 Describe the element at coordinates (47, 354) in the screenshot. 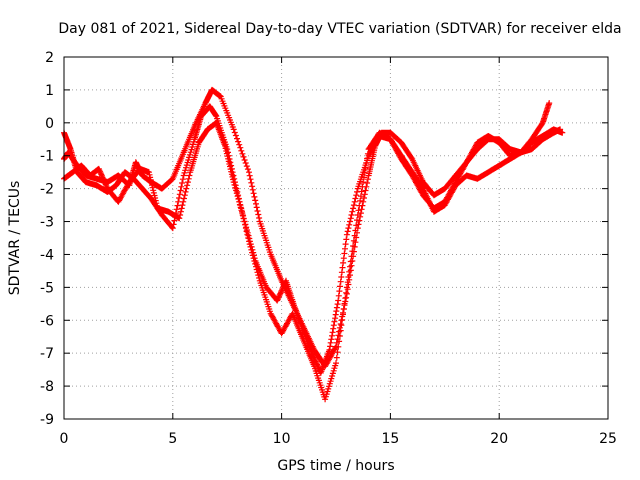

I see `y-tick-label: -7` at that location.